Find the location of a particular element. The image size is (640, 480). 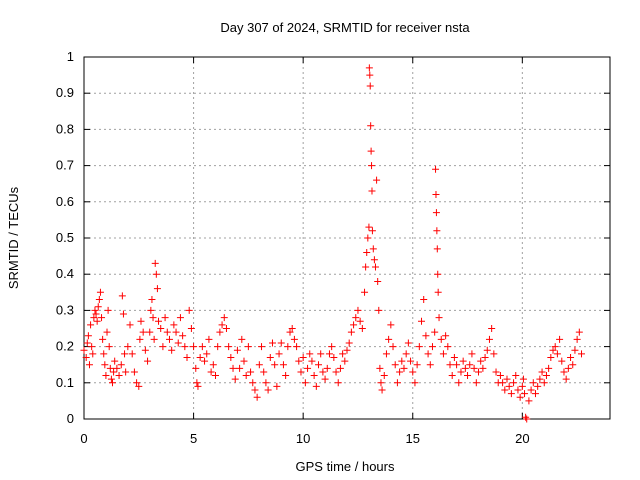

y-axis-label: SRMTID / TECUs is located at coordinates (13, 237).